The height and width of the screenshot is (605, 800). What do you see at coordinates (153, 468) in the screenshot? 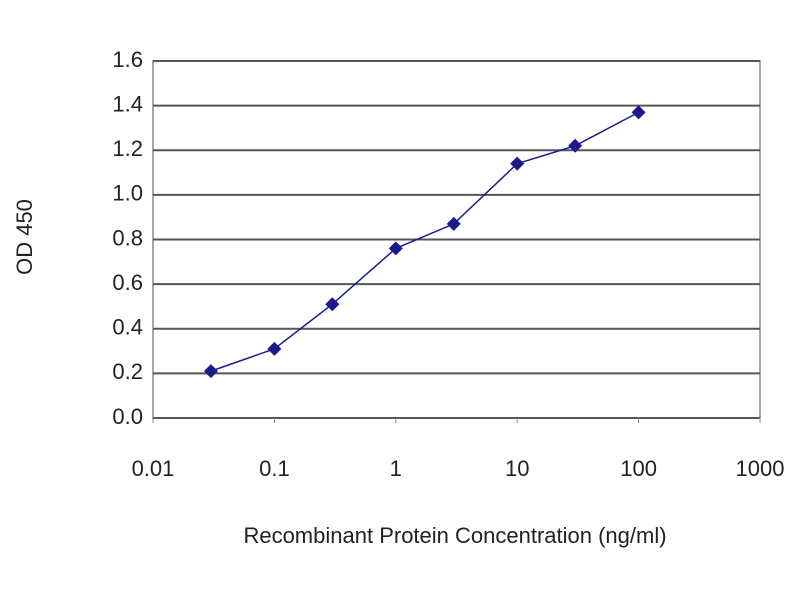
I see `x-tick-label: 0.01` at bounding box center [153, 468].